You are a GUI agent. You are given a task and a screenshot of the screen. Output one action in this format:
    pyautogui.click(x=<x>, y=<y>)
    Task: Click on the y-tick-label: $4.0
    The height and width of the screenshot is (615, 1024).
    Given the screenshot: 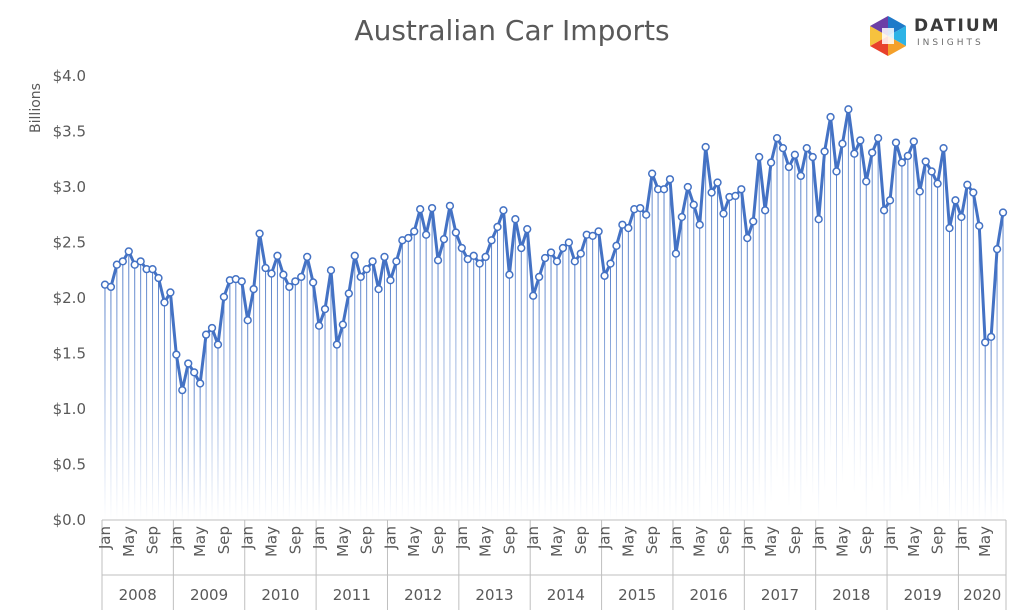 What is the action you would take?
    pyautogui.click(x=69, y=76)
    